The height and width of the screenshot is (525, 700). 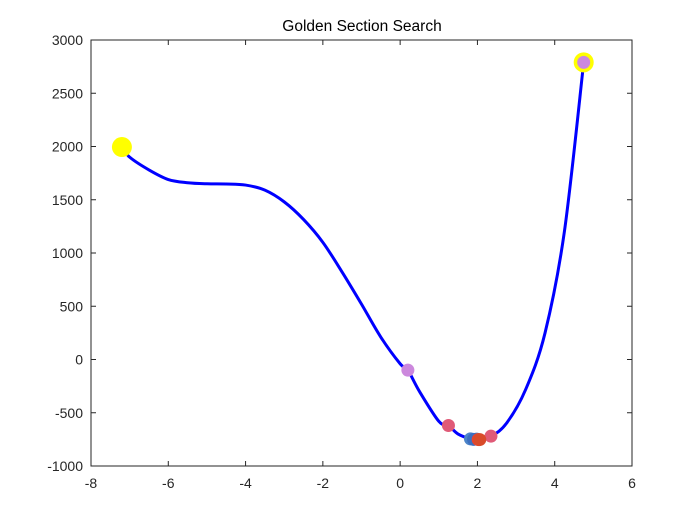 I want to click on x-tick-label: -8, so click(x=91, y=483).